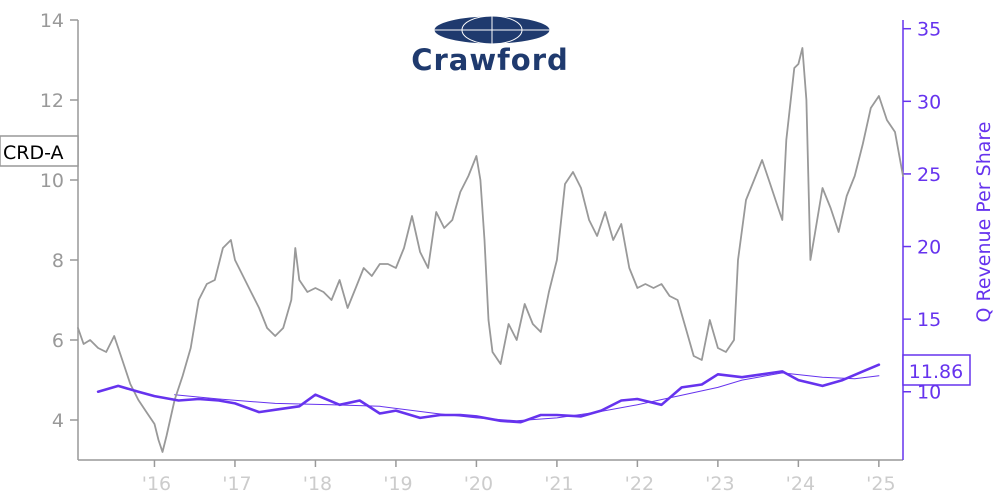  I want to click on price-tag: CRD-A, so click(39, 151).